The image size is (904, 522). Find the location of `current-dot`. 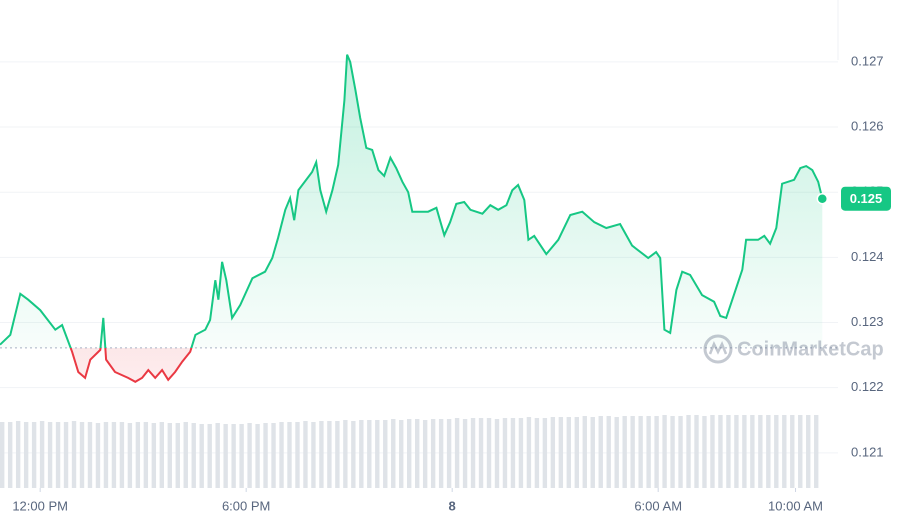

current-dot is located at coordinates (822, 198).